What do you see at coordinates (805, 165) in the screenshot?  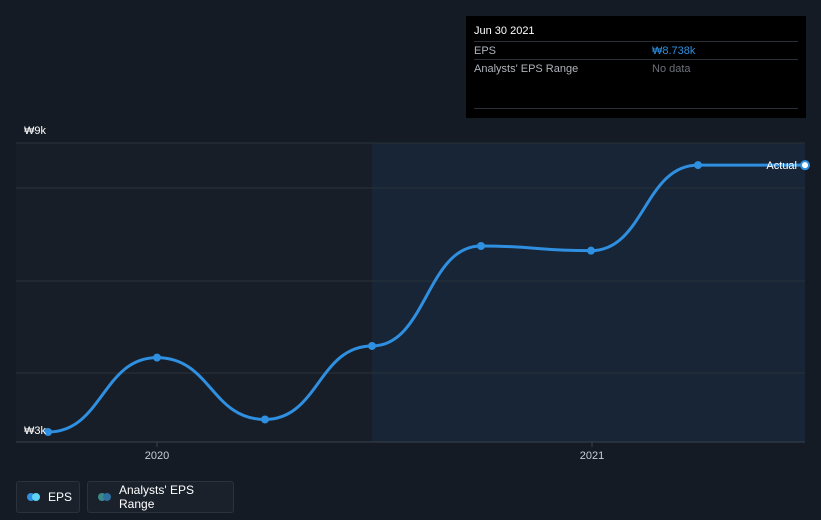 I see `eps-endpoint` at bounding box center [805, 165].